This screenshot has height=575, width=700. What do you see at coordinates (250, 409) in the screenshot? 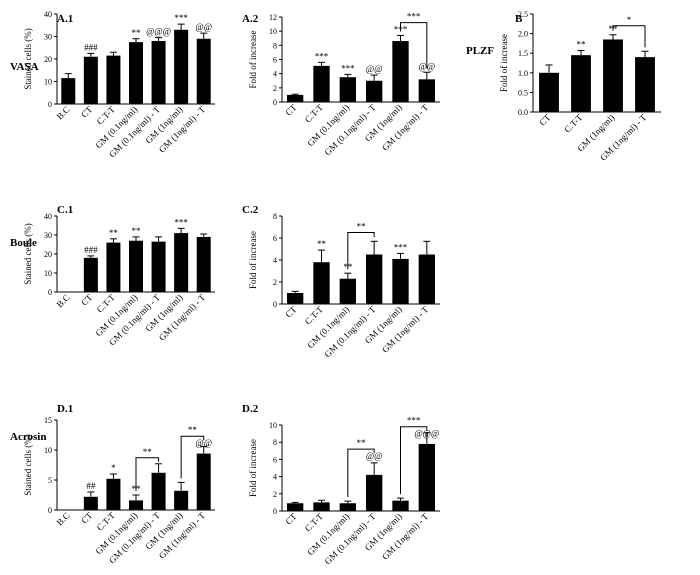
I see `panel-label: D.2` at bounding box center [250, 409].